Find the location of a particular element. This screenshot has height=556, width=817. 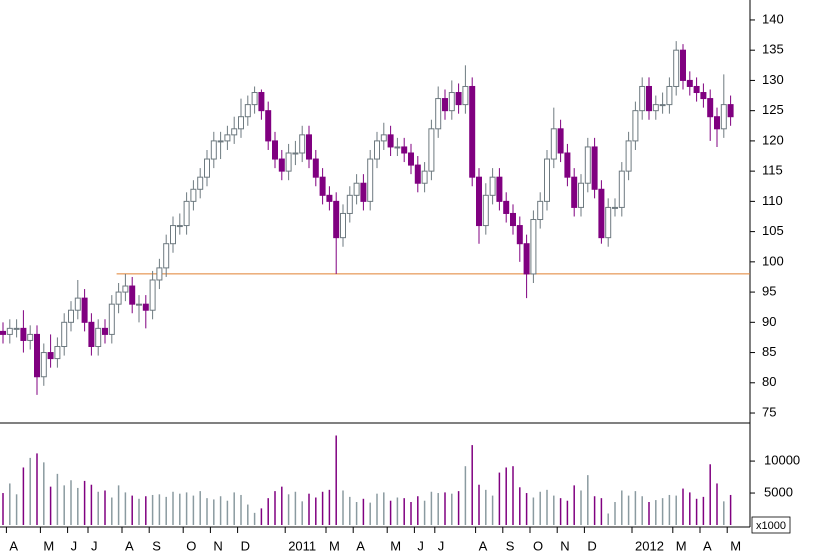

volume-tick-label: 5000 is located at coordinates (778, 491).